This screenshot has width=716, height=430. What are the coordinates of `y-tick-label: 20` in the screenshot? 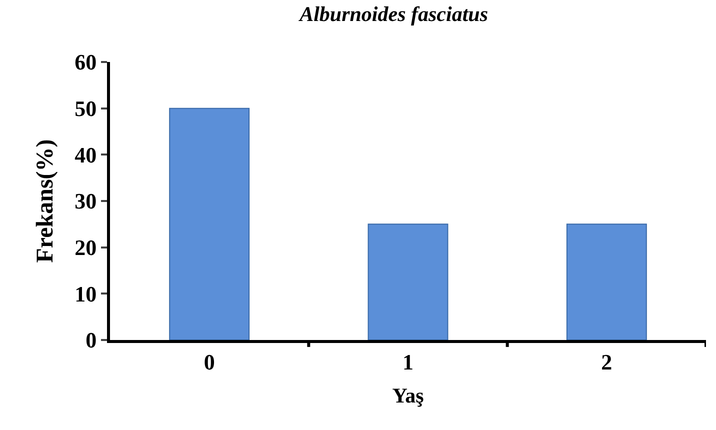 It's located at (85, 247).